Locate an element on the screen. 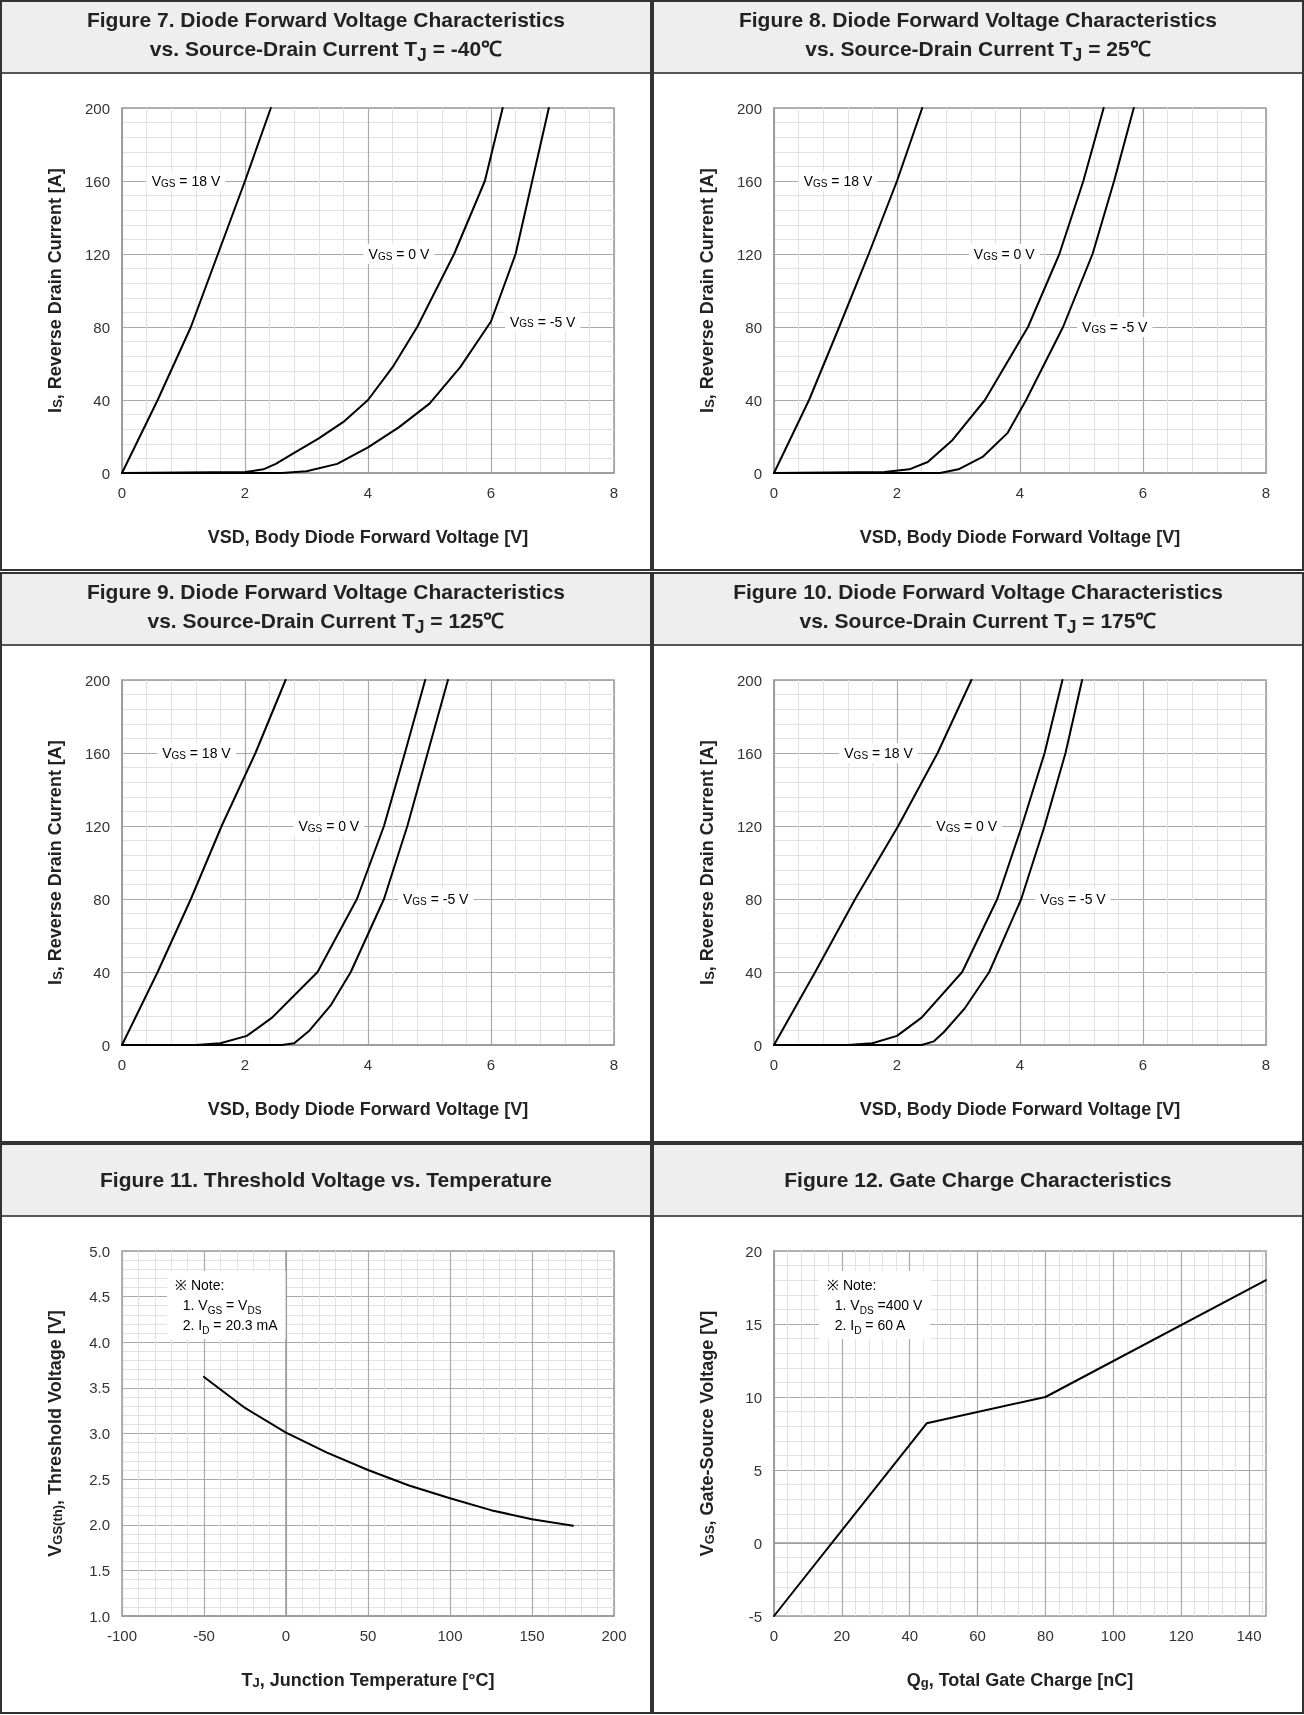 This screenshot has width=1304, height=1715. x-tick-label: 150 is located at coordinates (532, 1635).